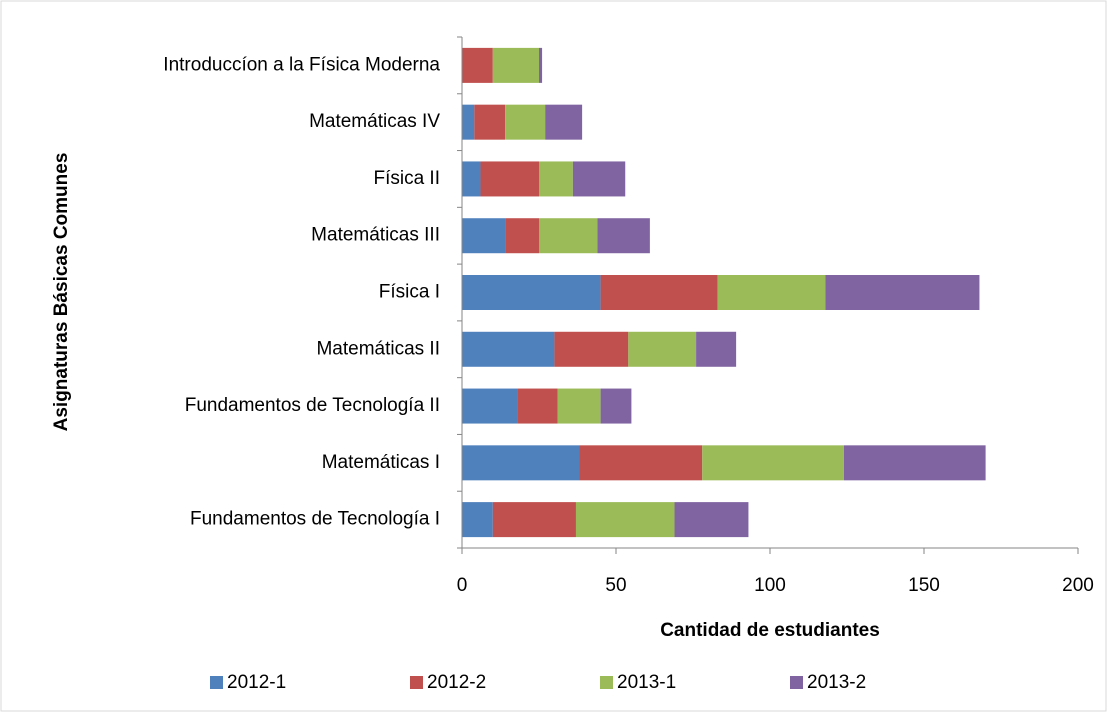 This screenshot has width=1108, height=713. What do you see at coordinates (375, 235) in the screenshot?
I see `y-tick-label: Matemáticas III` at bounding box center [375, 235].